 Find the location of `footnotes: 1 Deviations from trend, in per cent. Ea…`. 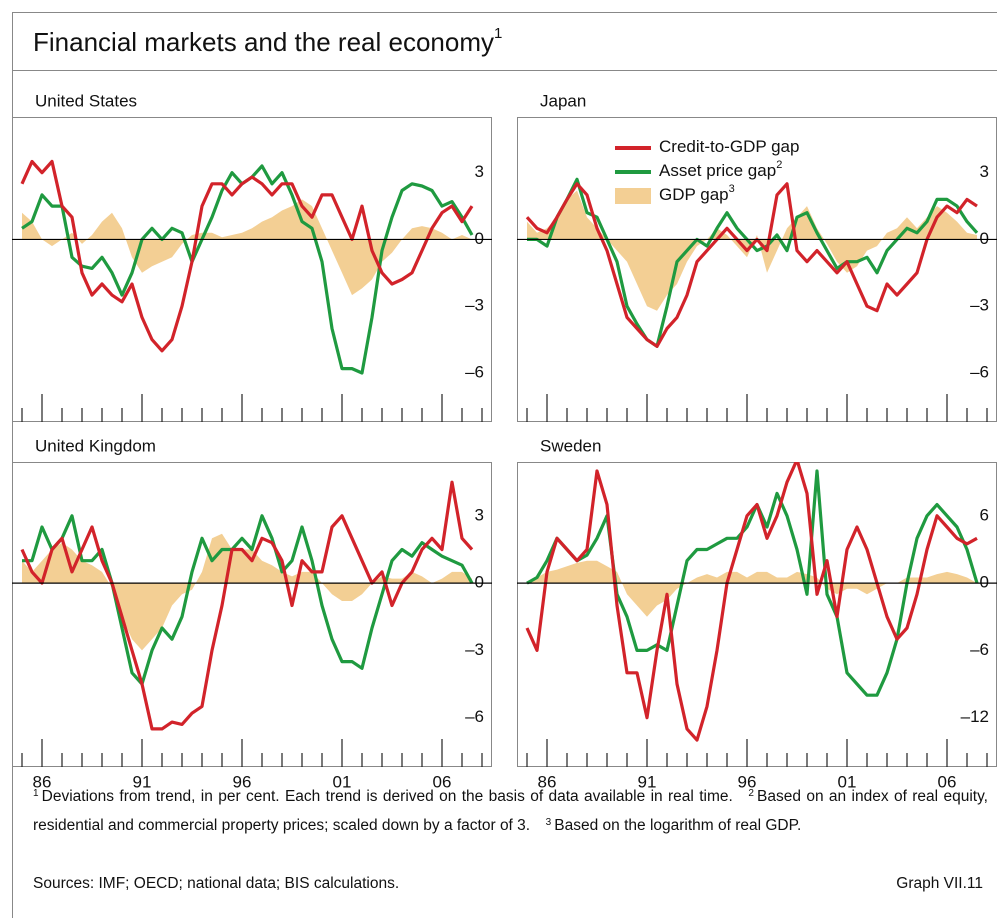

footnotes: 1 Deviations from trend, in per cent. Ea… is located at coordinates (510, 810).